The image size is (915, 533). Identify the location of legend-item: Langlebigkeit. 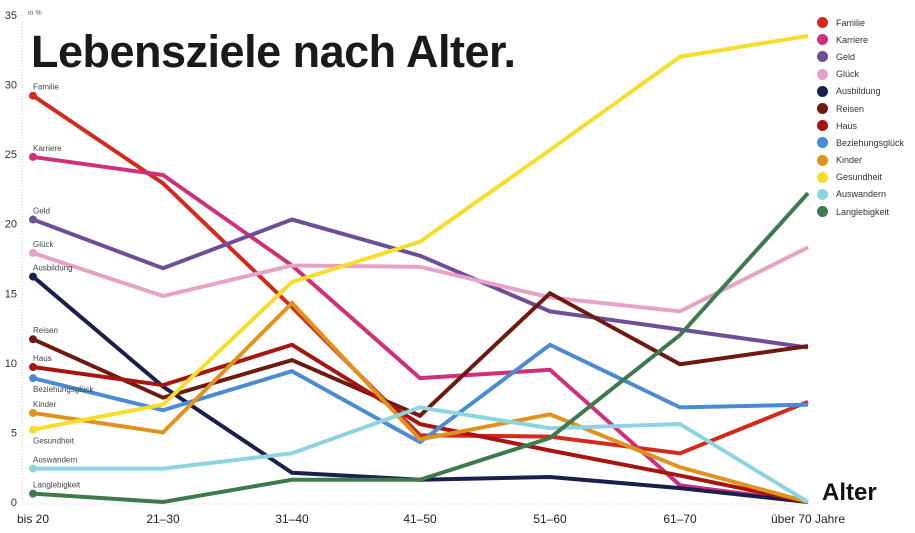
(860, 211).